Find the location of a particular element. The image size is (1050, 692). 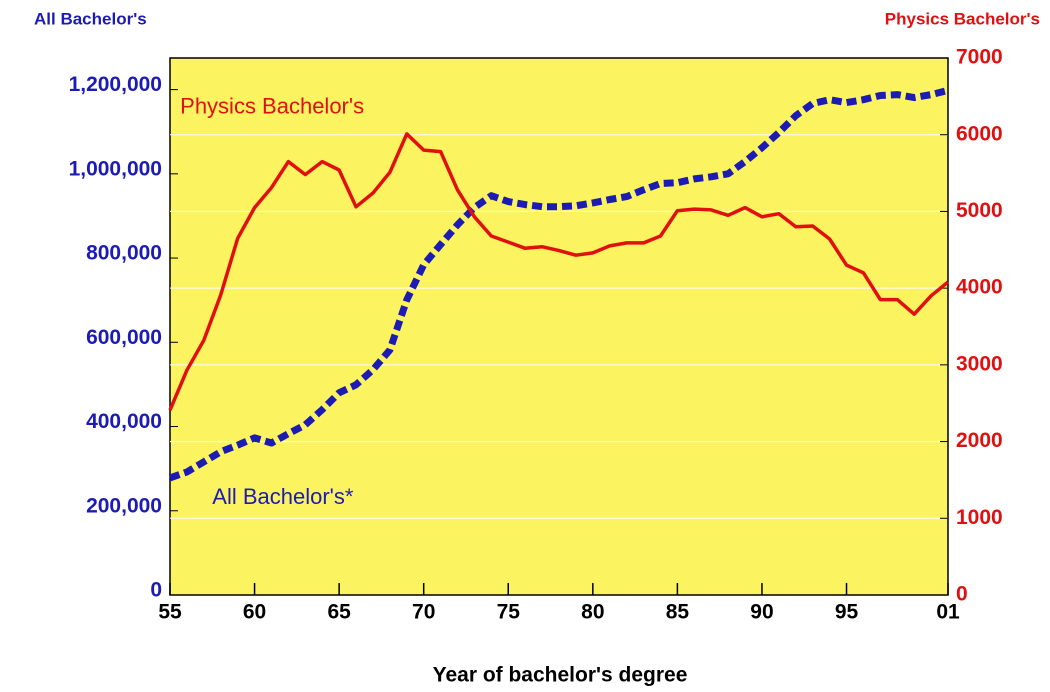

y2-tick-label: 1000 is located at coordinates (979, 517).